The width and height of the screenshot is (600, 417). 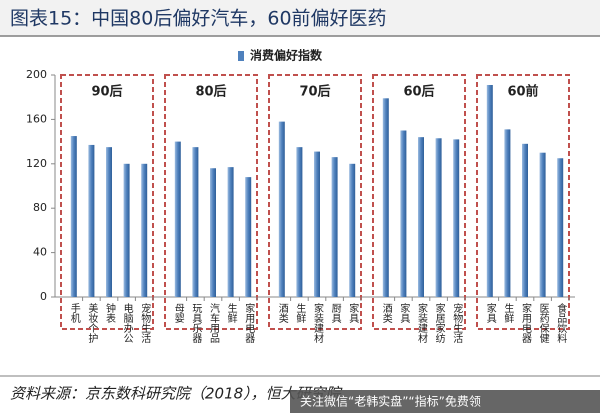 I want to click on title-bar, so click(x=300, y=18).